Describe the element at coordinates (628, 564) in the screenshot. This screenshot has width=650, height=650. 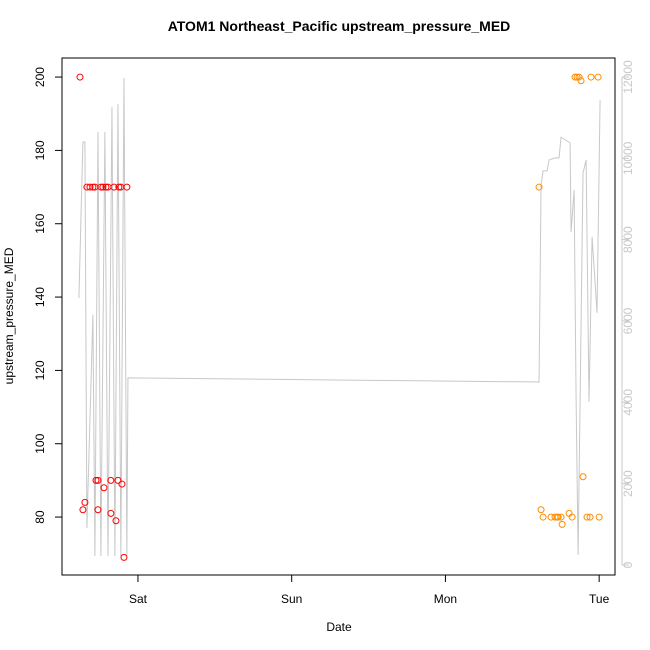
I see `y2-tick-label: 0` at that location.